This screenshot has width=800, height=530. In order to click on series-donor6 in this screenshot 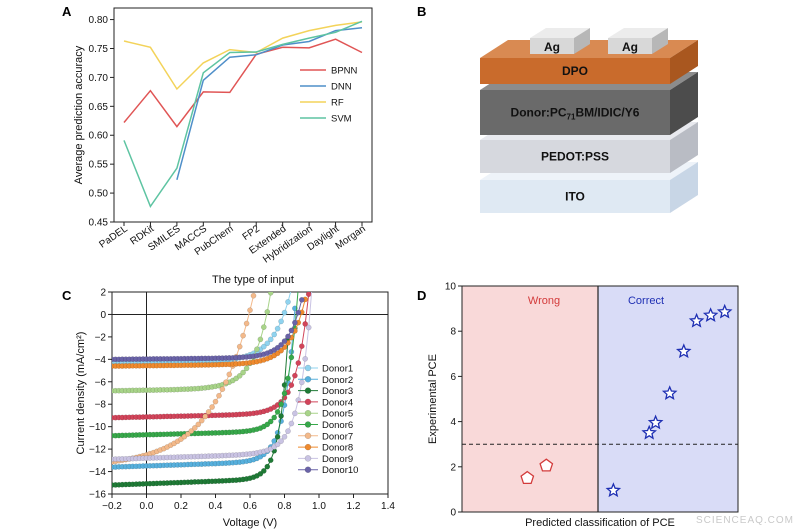, I will do `click(206, 362)`.